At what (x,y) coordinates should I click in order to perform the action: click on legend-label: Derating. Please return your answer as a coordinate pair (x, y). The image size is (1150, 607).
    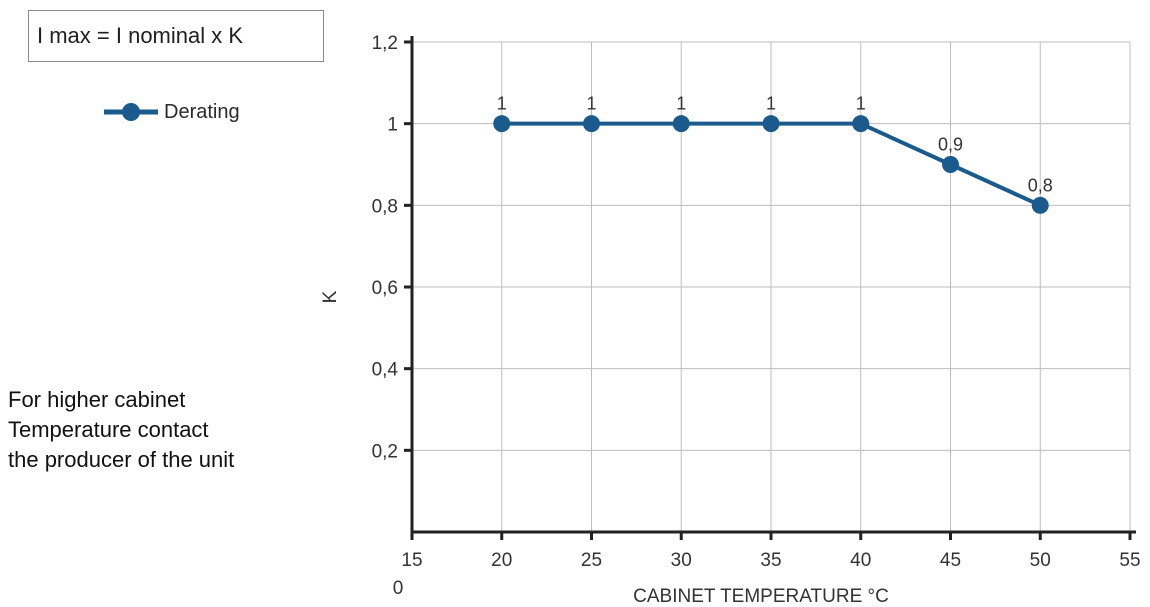
    Looking at the image, I should click on (202, 111).